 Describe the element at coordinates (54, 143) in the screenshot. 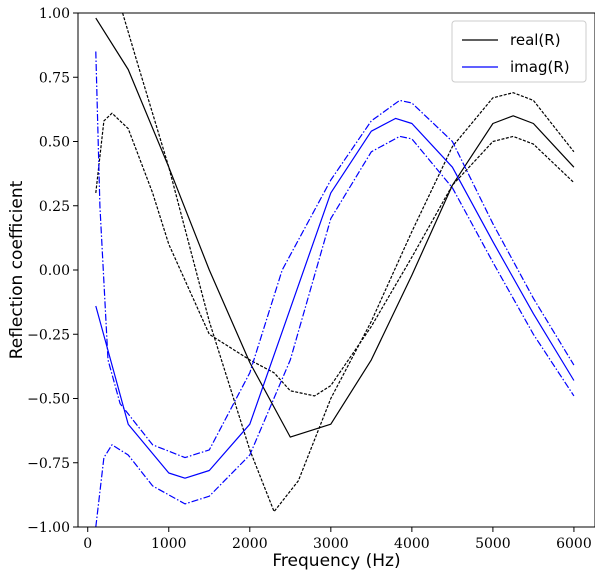

I see `y-tick-label: 0.50` at that location.